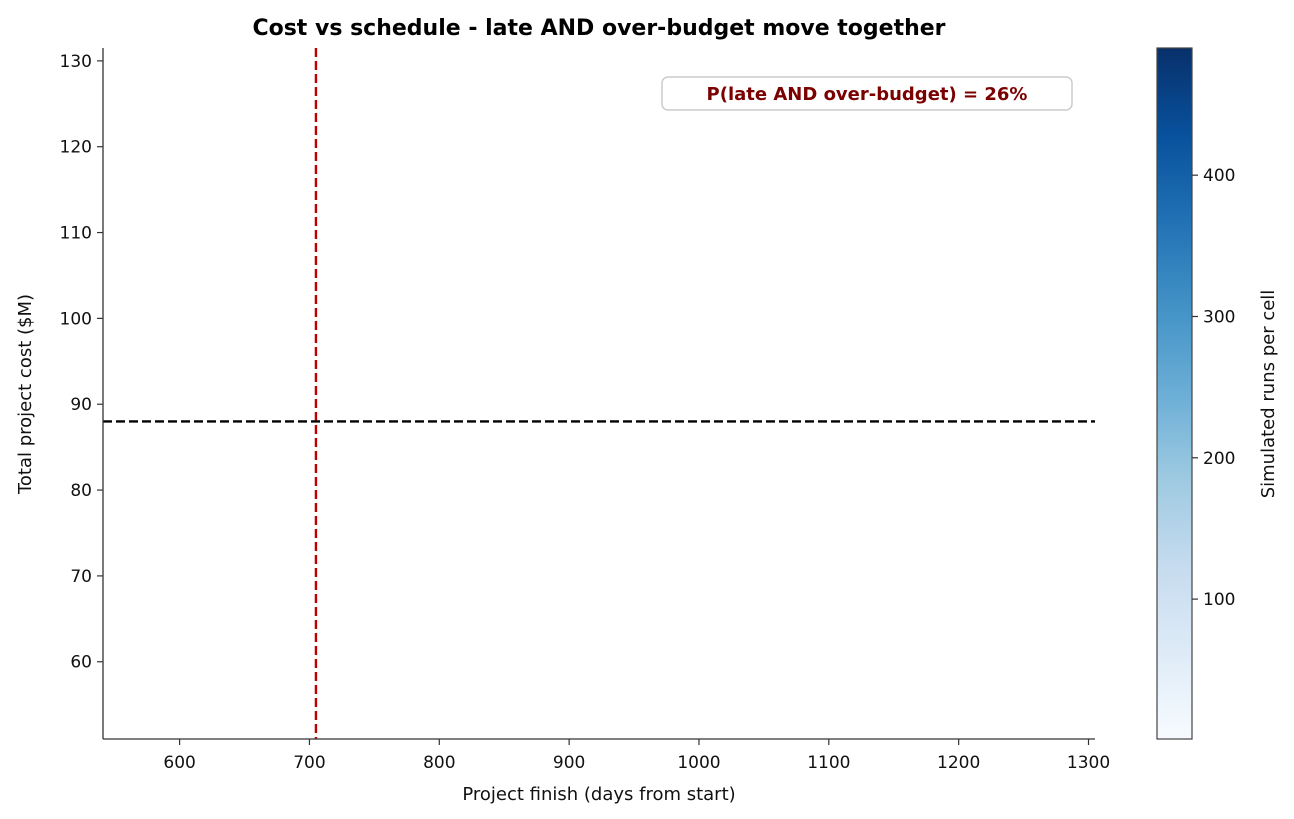 This screenshot has height=819, width=1294. What do you see at coordinates (1174, 393) in the screenshot?
I see `colorbar-gradient` at bounding box center [1174, 393].